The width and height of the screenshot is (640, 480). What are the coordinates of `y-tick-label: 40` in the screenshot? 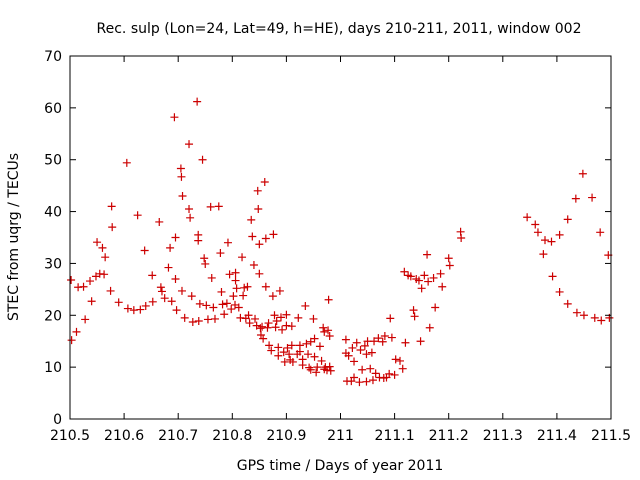 It's located at (53, 213).